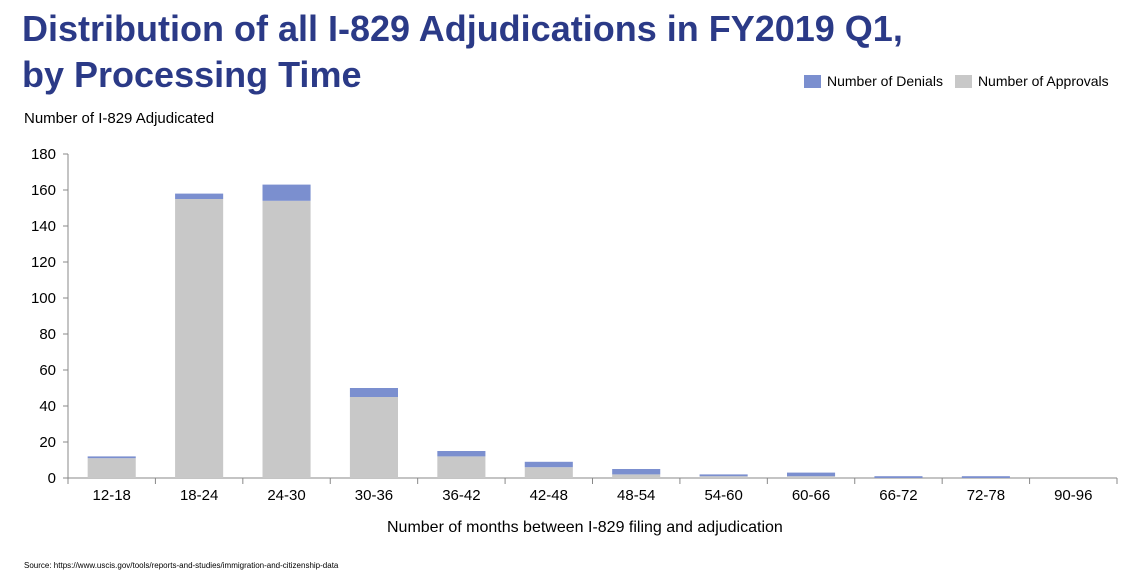 This screenshot has height=573, width=1140. Describe the element at coordinates (47, 370) in the screenshot. I see `y-tick-label: 60` at that location.